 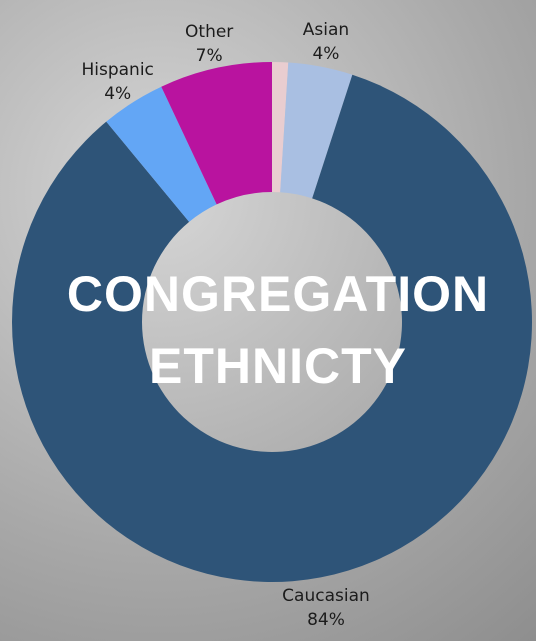 What do you see at coordinates (209, 44) in the screenshot?
I see `slice-label: Other 7%` at bounding box center [209, 44].